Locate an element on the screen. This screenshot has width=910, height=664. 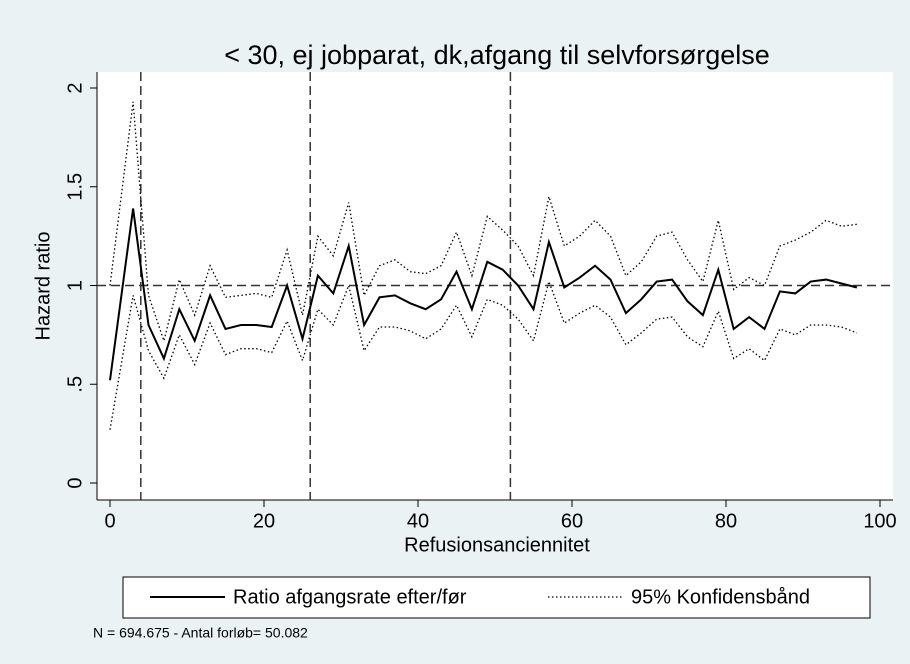
y-tick-label: 2 is located at coordinates (75, 87).